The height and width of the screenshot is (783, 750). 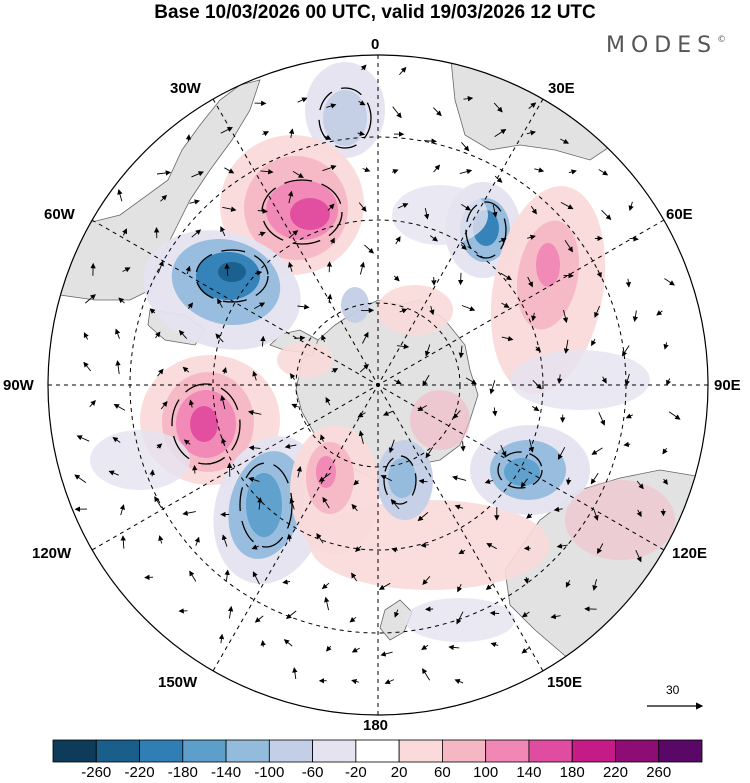 I want to click on pos-anomaly-polar, so click(x=373, y=367).